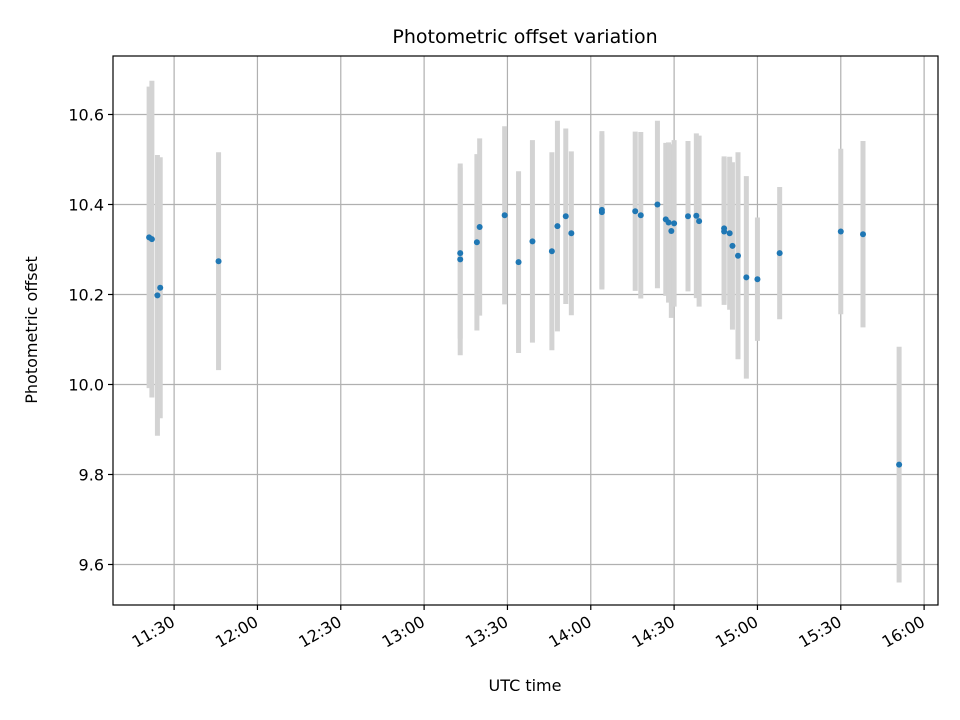  I want to click on y-tick-label: 9.8, so click(91, 475).